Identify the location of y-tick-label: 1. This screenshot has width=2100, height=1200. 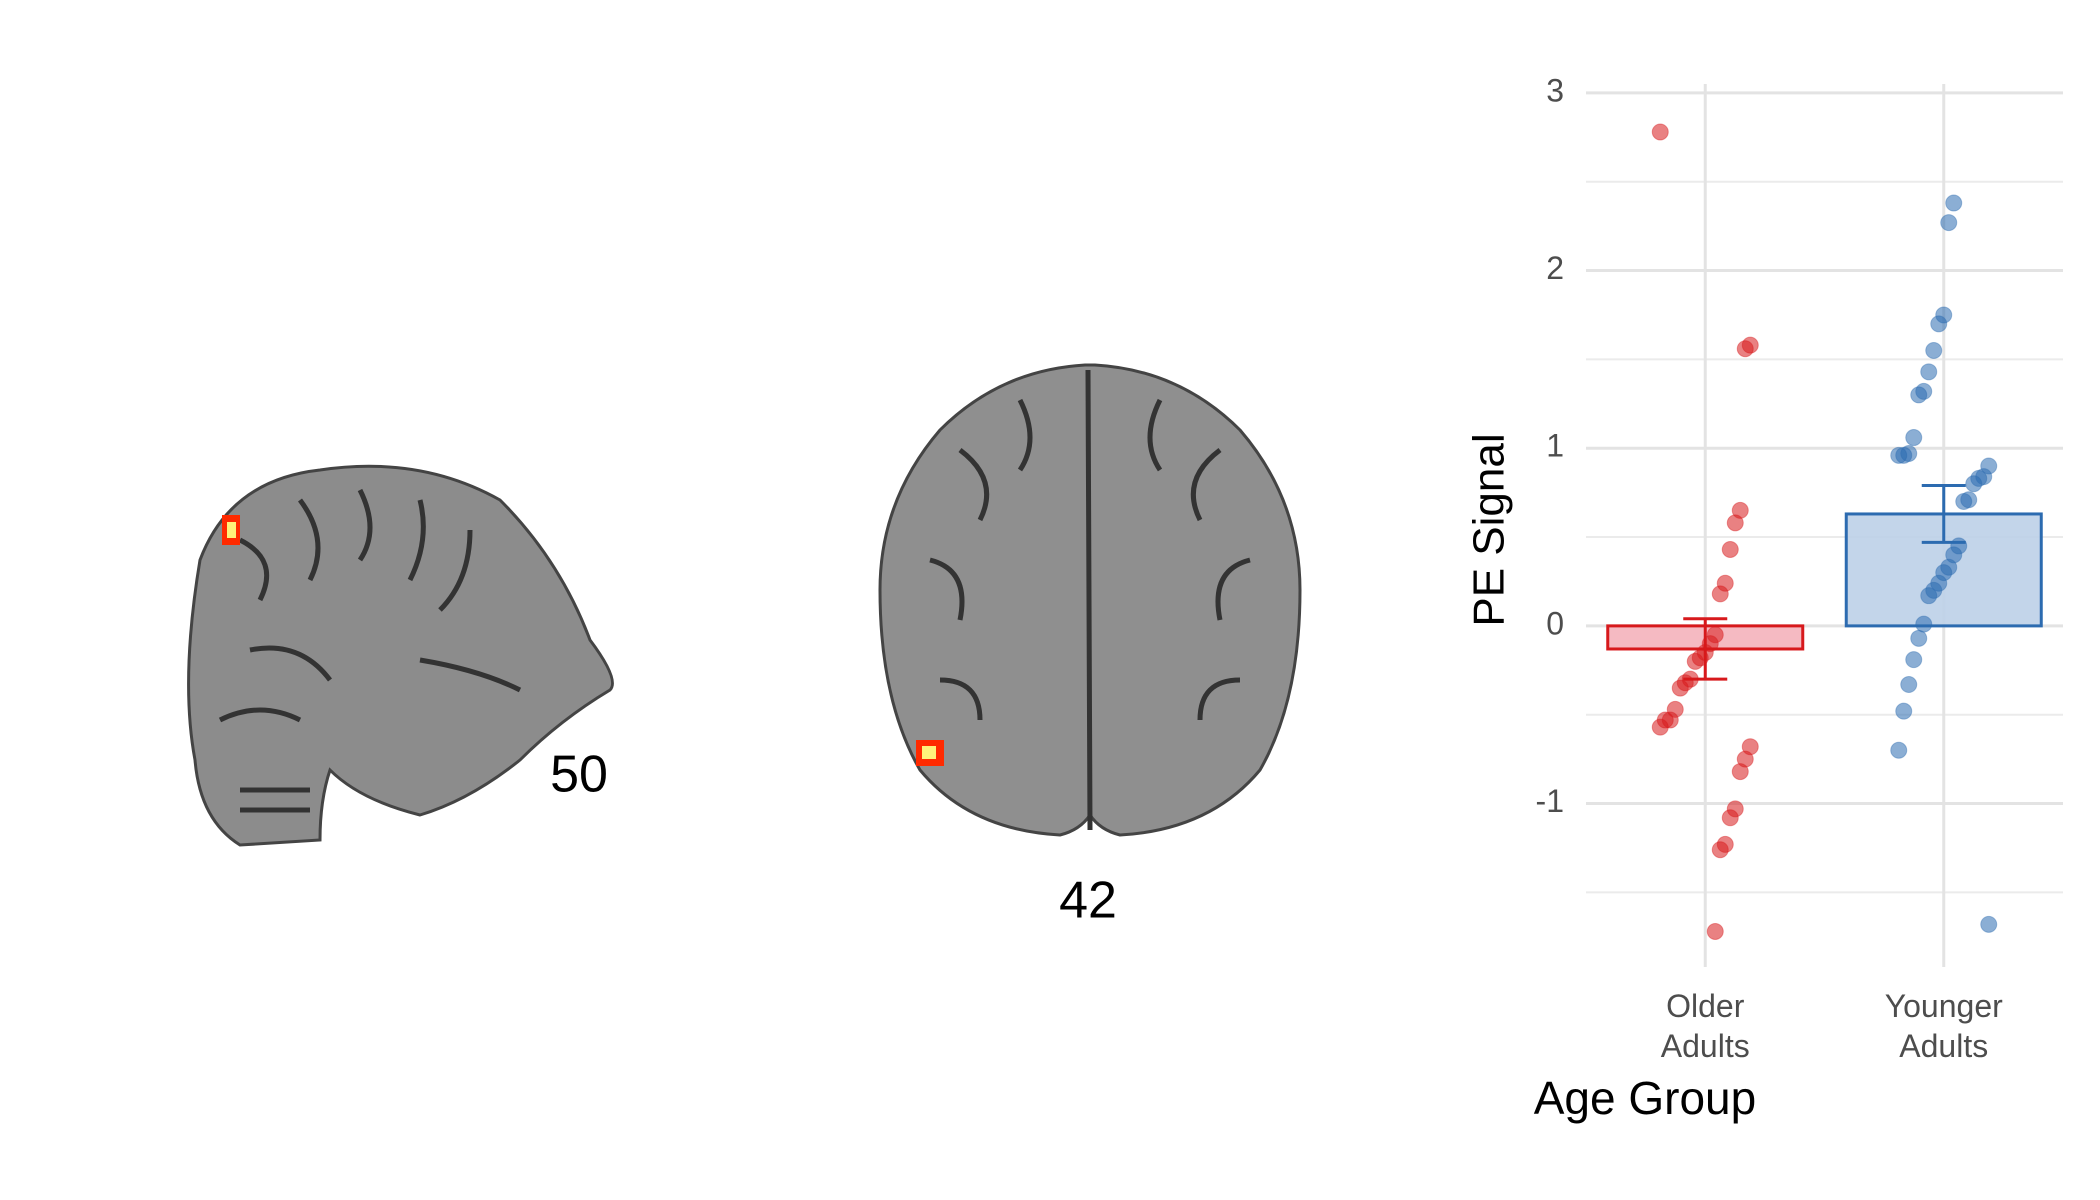
(1555, 446).